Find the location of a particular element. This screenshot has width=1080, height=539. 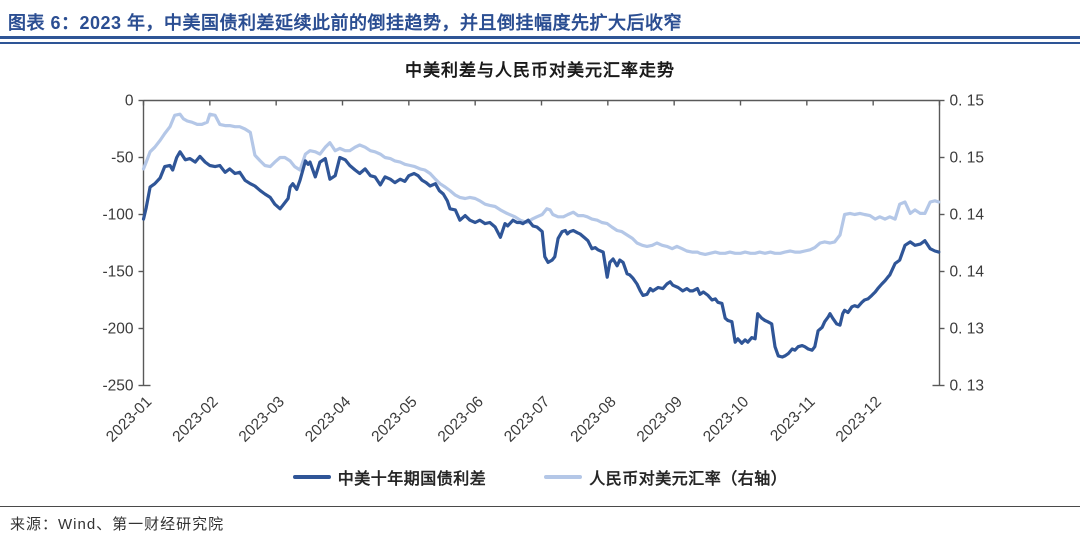

legend-swatch-spread is located at coordinates (311, 477).